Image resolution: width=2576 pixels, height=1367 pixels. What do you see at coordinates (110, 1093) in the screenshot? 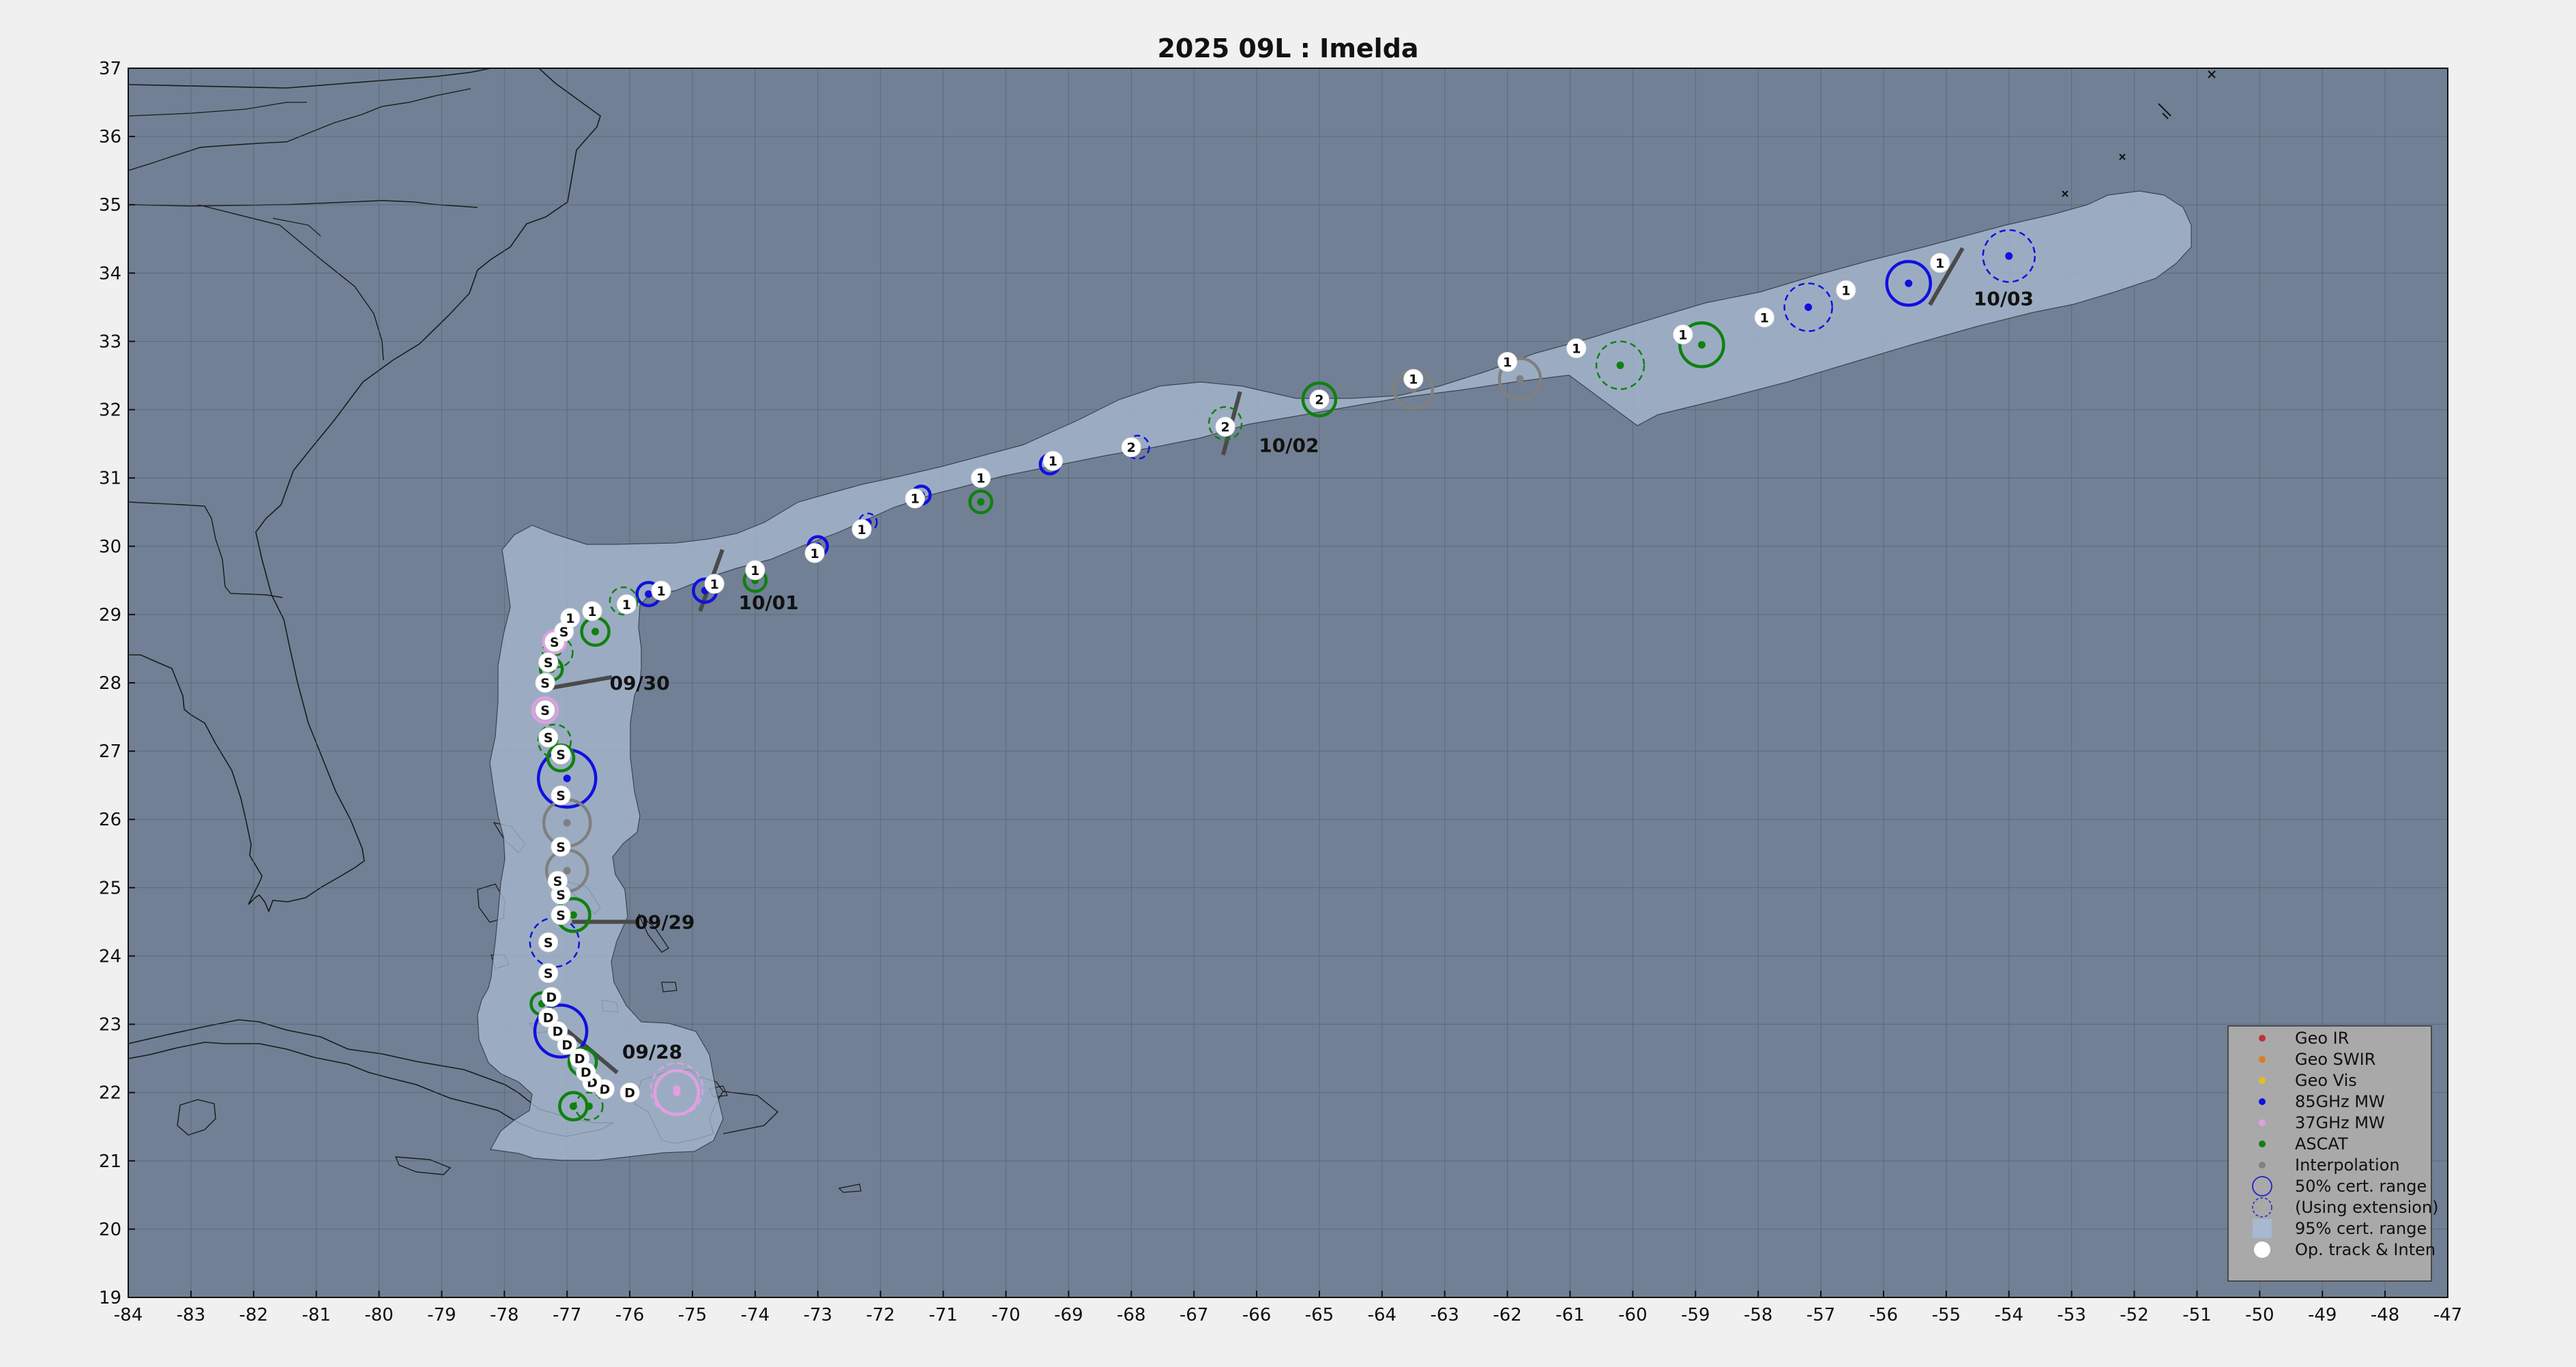
I see `y-tick-label: 22` at bounding box center [110, 1093].